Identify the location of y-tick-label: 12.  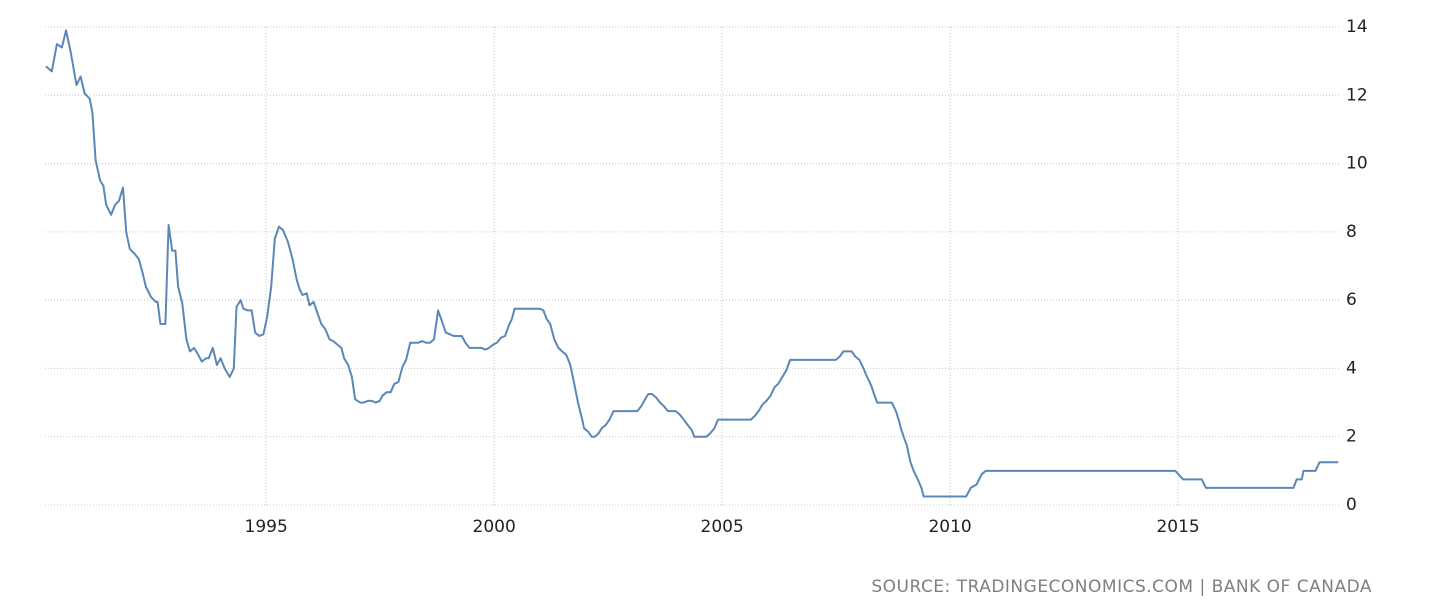
(1357, 95).